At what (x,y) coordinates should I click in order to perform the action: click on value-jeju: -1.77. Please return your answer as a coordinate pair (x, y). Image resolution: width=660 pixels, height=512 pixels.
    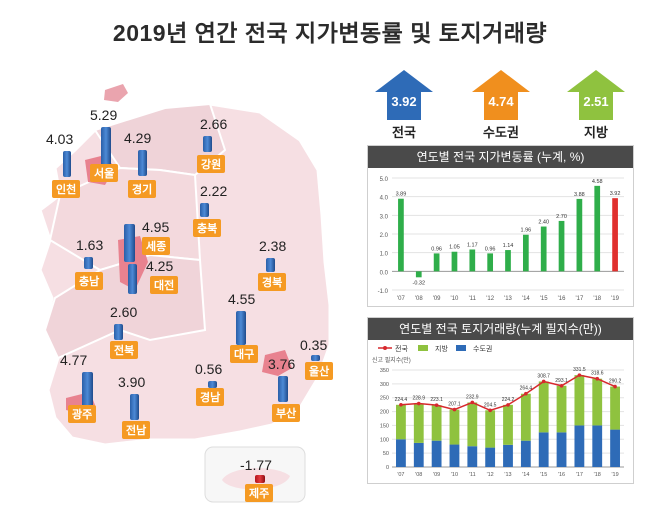
    Looking at the image, I should click on (256, 465).